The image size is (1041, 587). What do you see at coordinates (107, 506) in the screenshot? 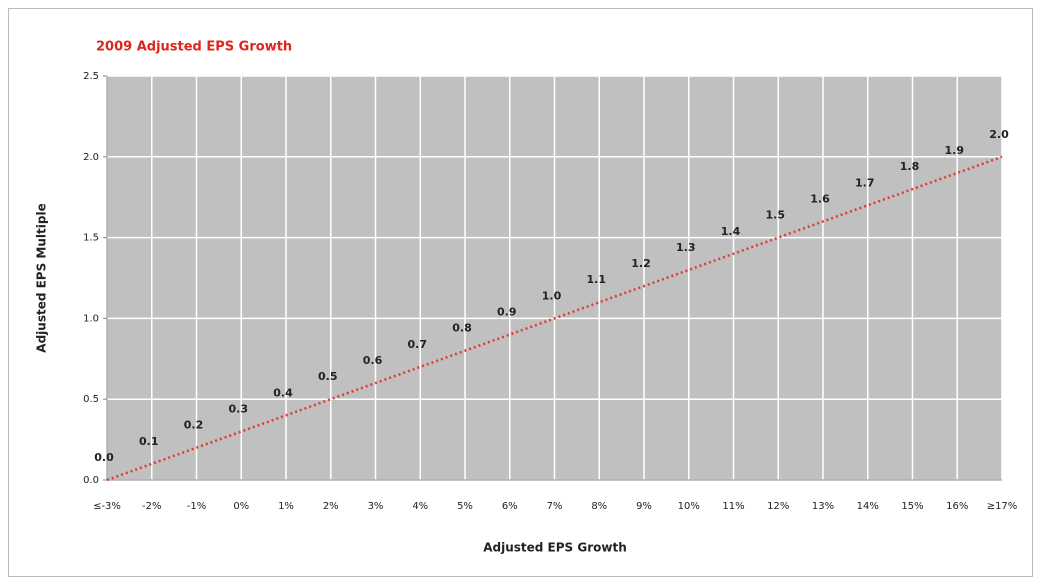
I see `x-tick-label: ≤-3%` at bounding box center [107, 506].